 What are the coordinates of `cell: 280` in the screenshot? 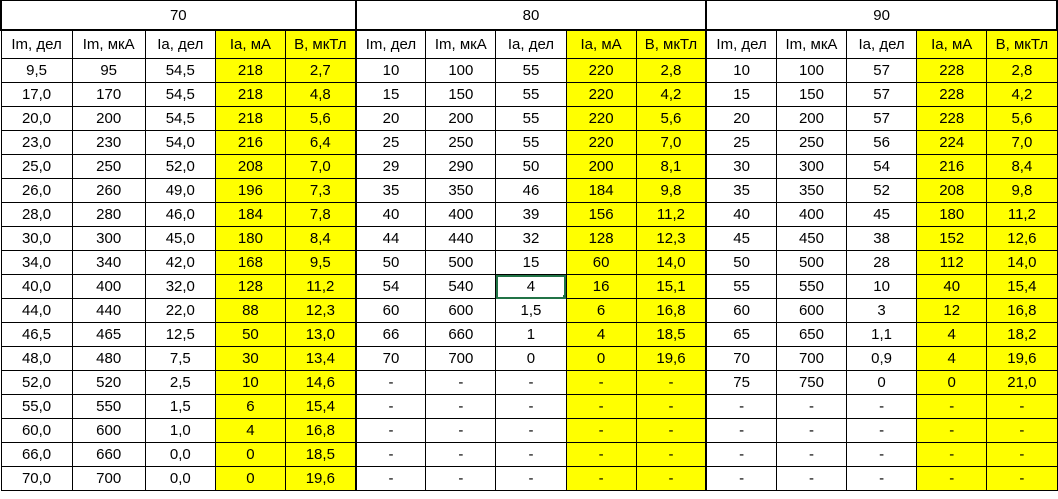 It's located at (108, 214).